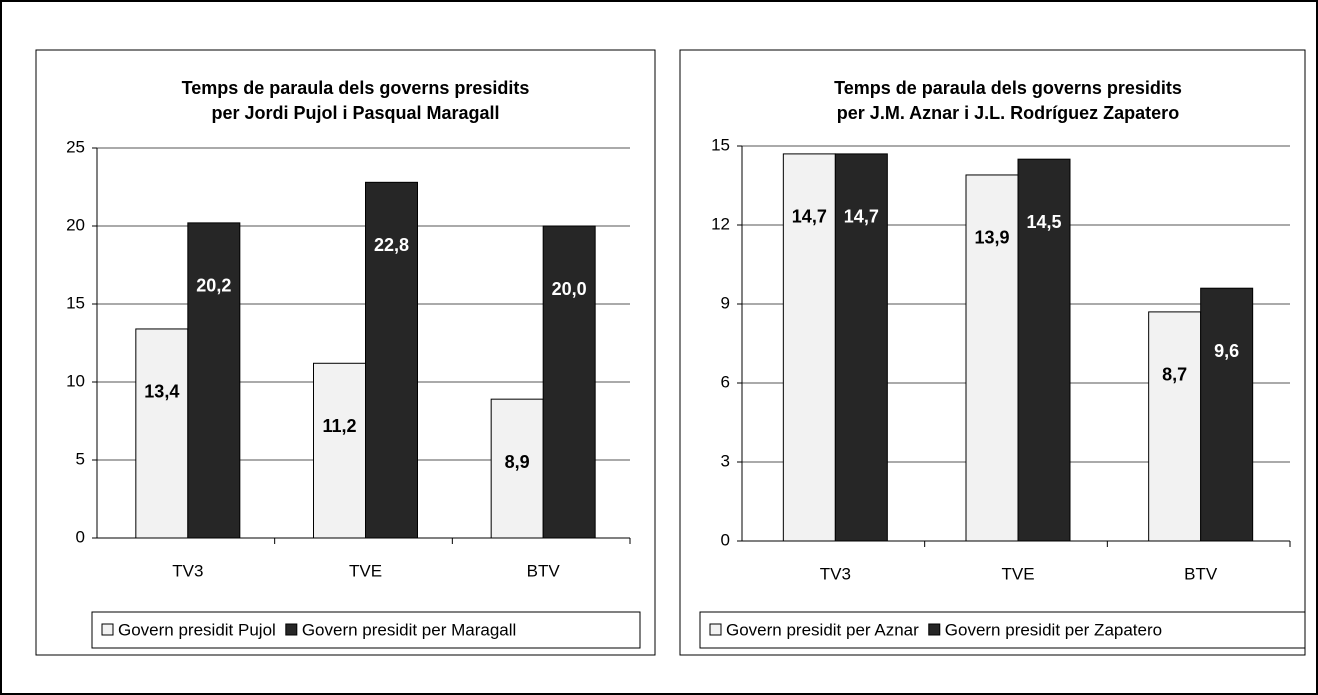 The height and width of the screenshot is (695, 1318). What do you see at coordinates (517, 462) in the screenshot?
I see `data-label: 8,9` at bounding box center [517, 462].